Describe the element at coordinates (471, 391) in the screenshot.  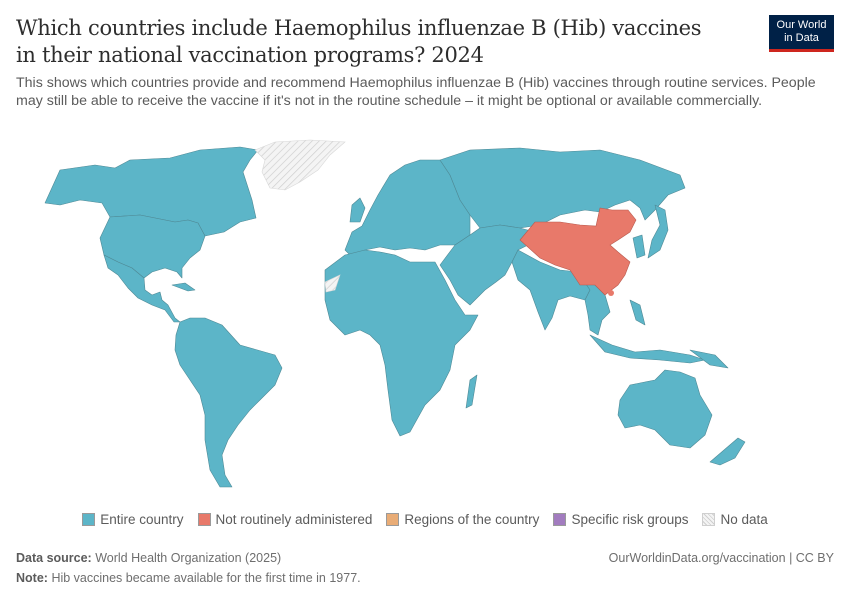
I see `country-madagascar` at that location.